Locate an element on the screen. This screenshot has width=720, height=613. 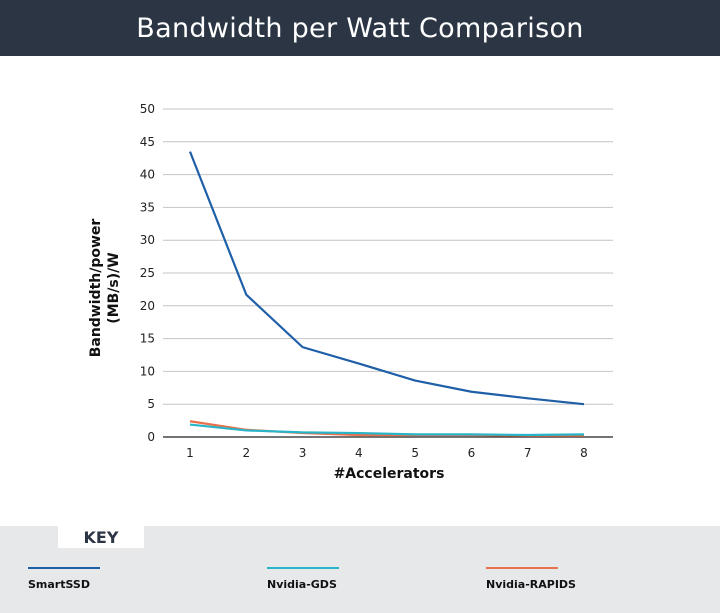
y-tick-label: 35 is located at coordinates (147, 207).